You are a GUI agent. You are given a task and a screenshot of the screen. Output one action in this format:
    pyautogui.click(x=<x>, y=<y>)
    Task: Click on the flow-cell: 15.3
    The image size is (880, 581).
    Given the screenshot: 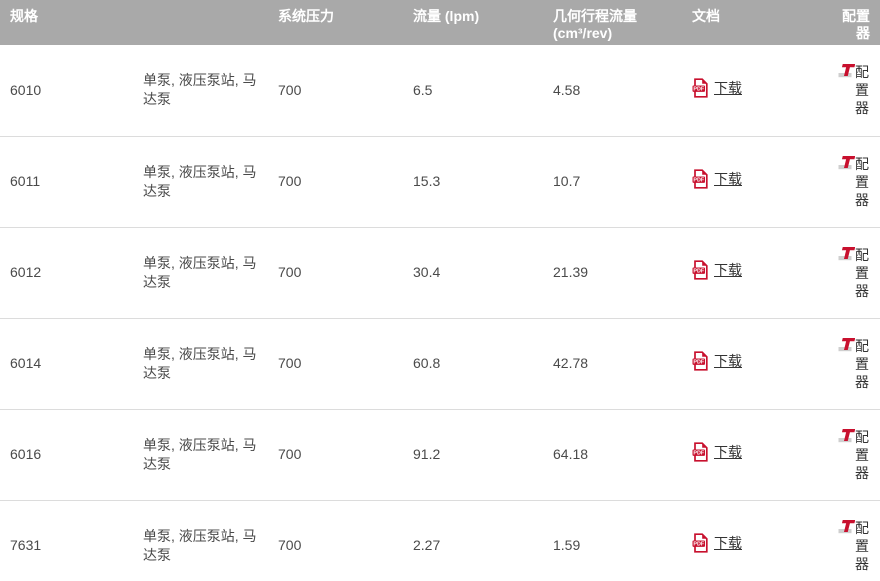 What is the action you would take?
    pyautogui.click(x=427, y=181)
    